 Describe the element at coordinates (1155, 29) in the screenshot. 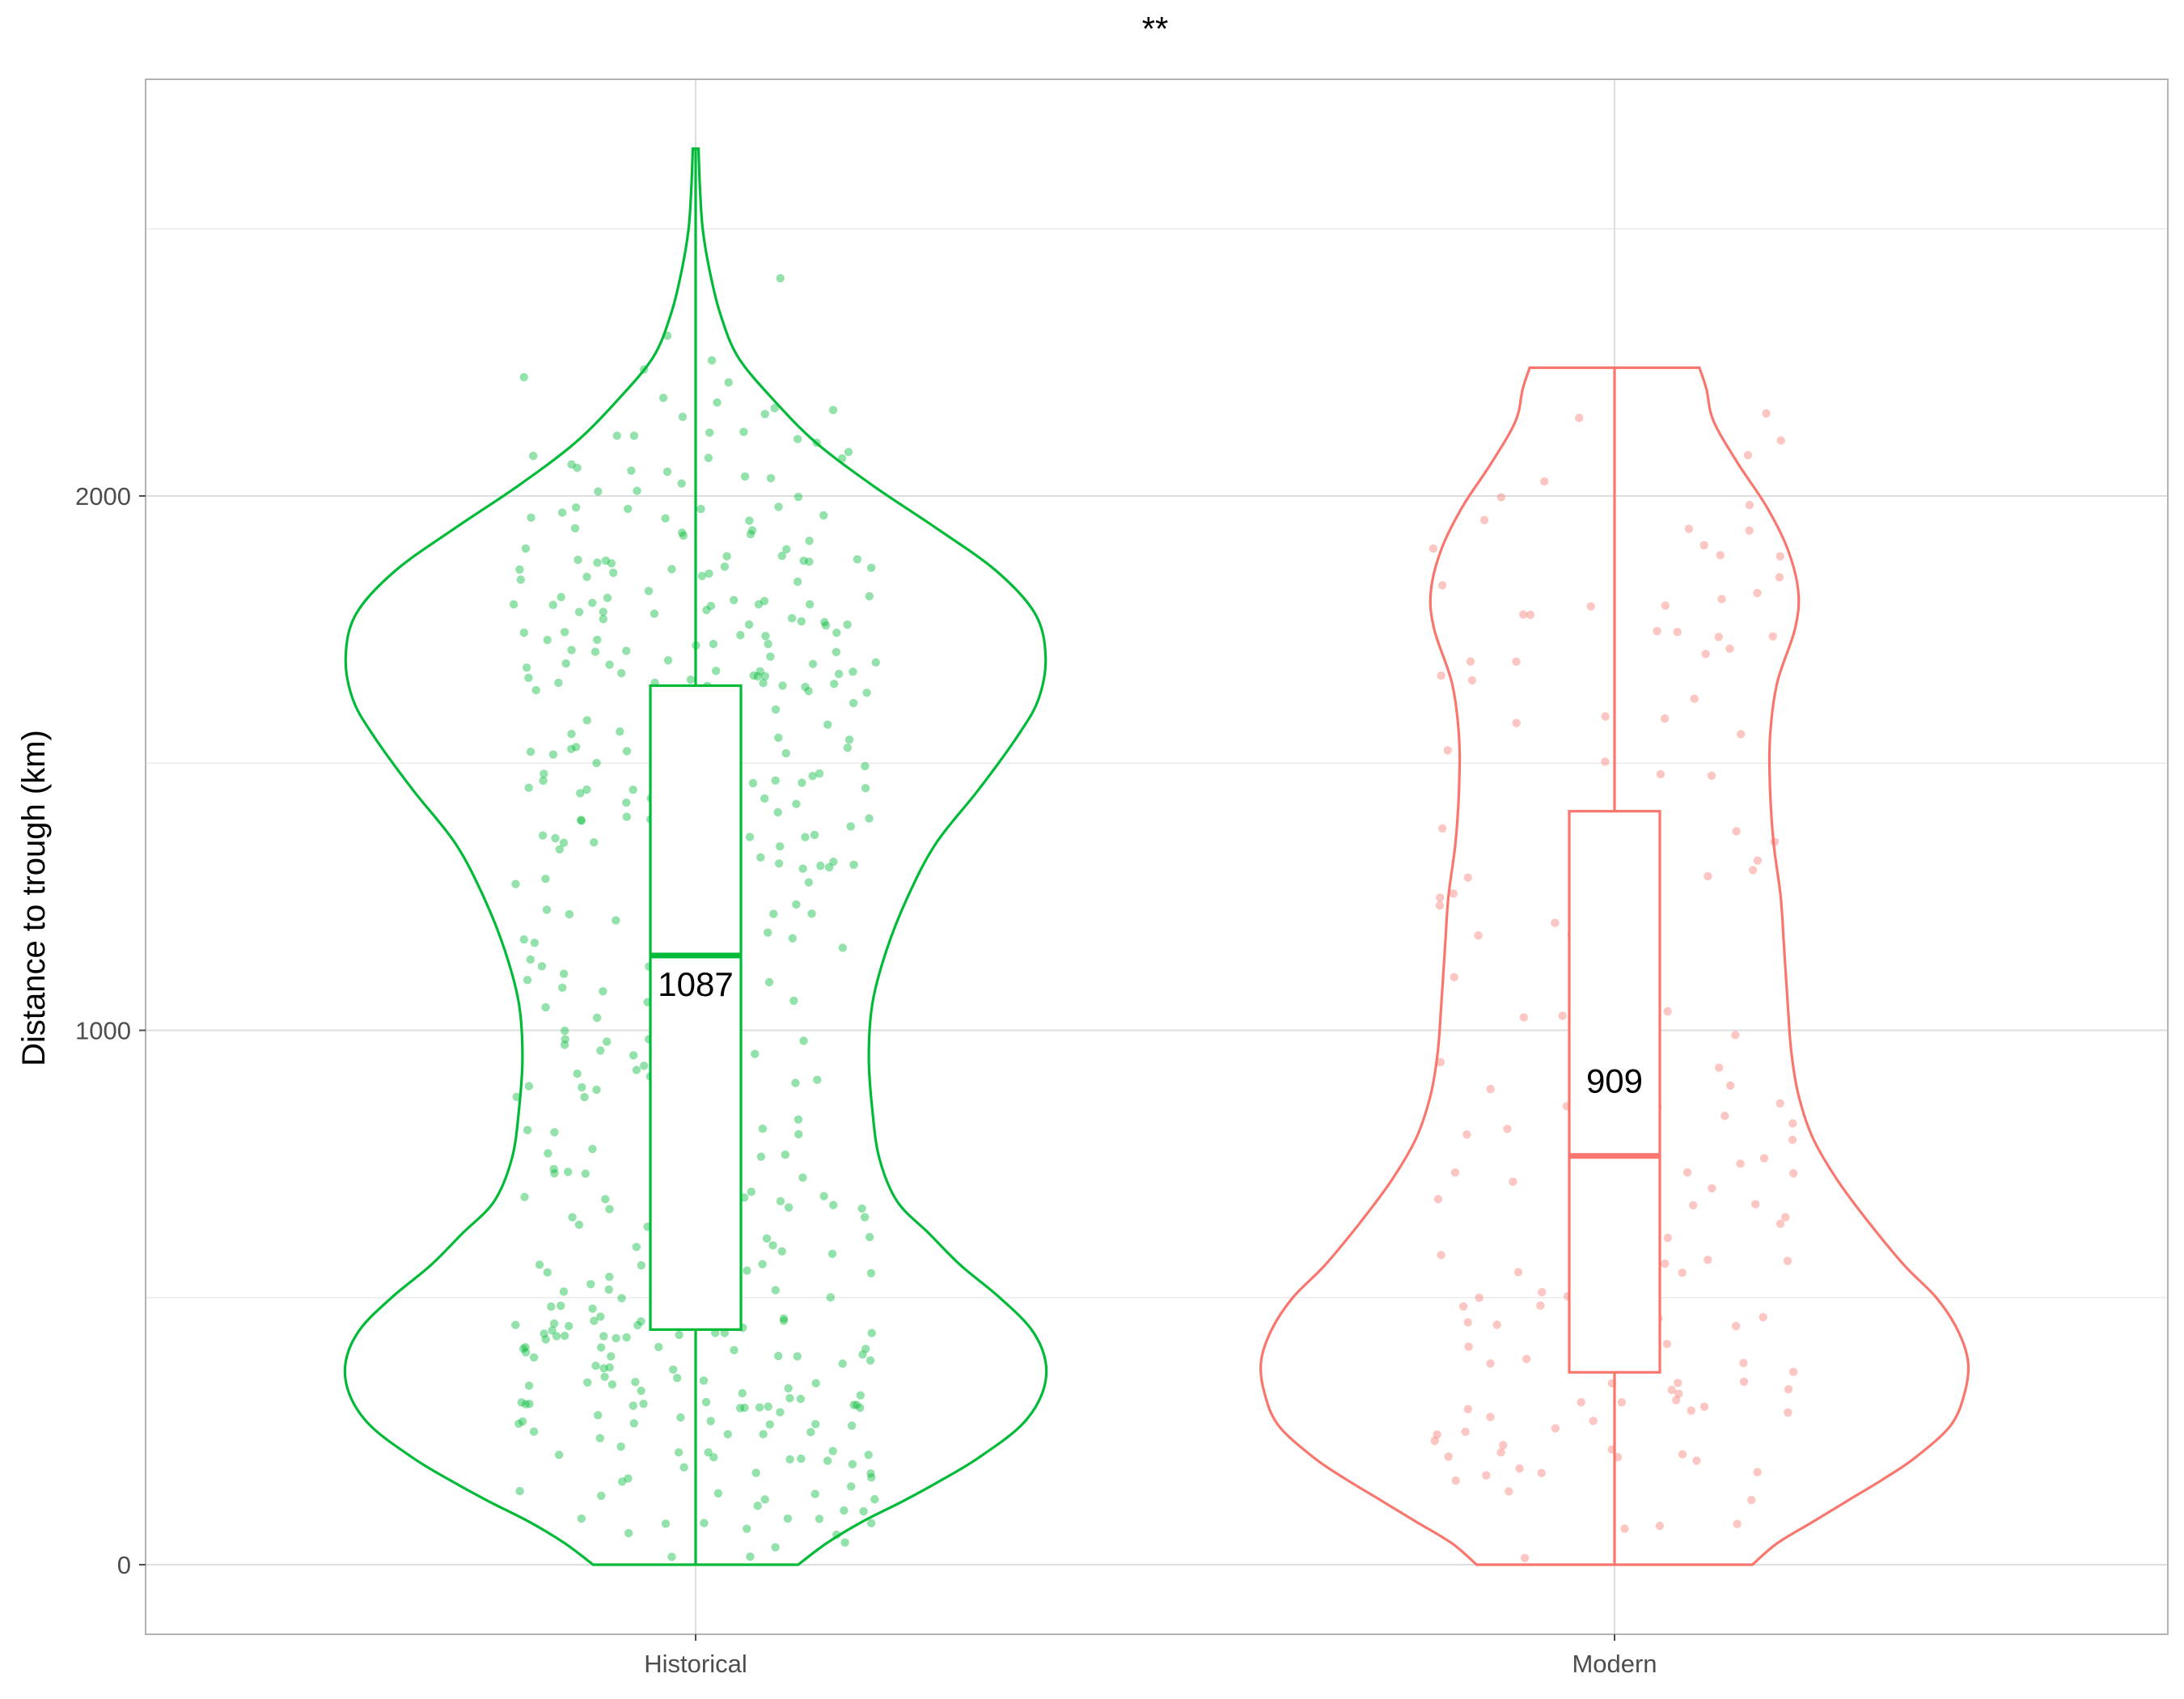

I see `significance-annotation: **` at that location.